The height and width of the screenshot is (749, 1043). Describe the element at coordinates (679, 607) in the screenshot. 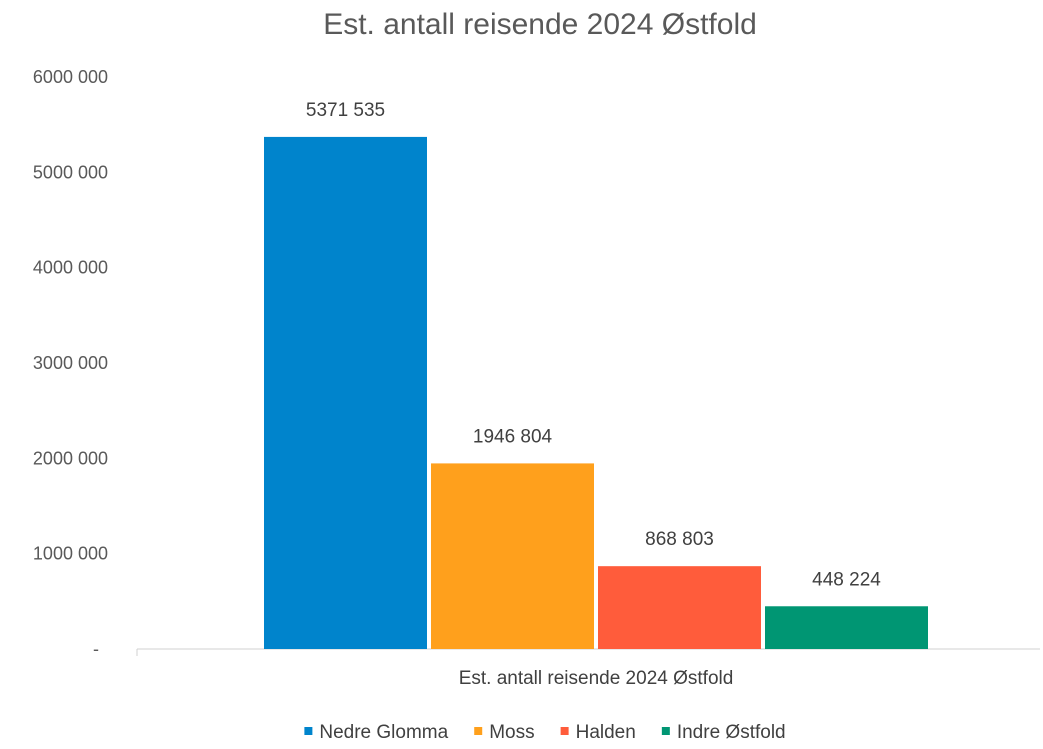

I see `bar-halden` at that location.